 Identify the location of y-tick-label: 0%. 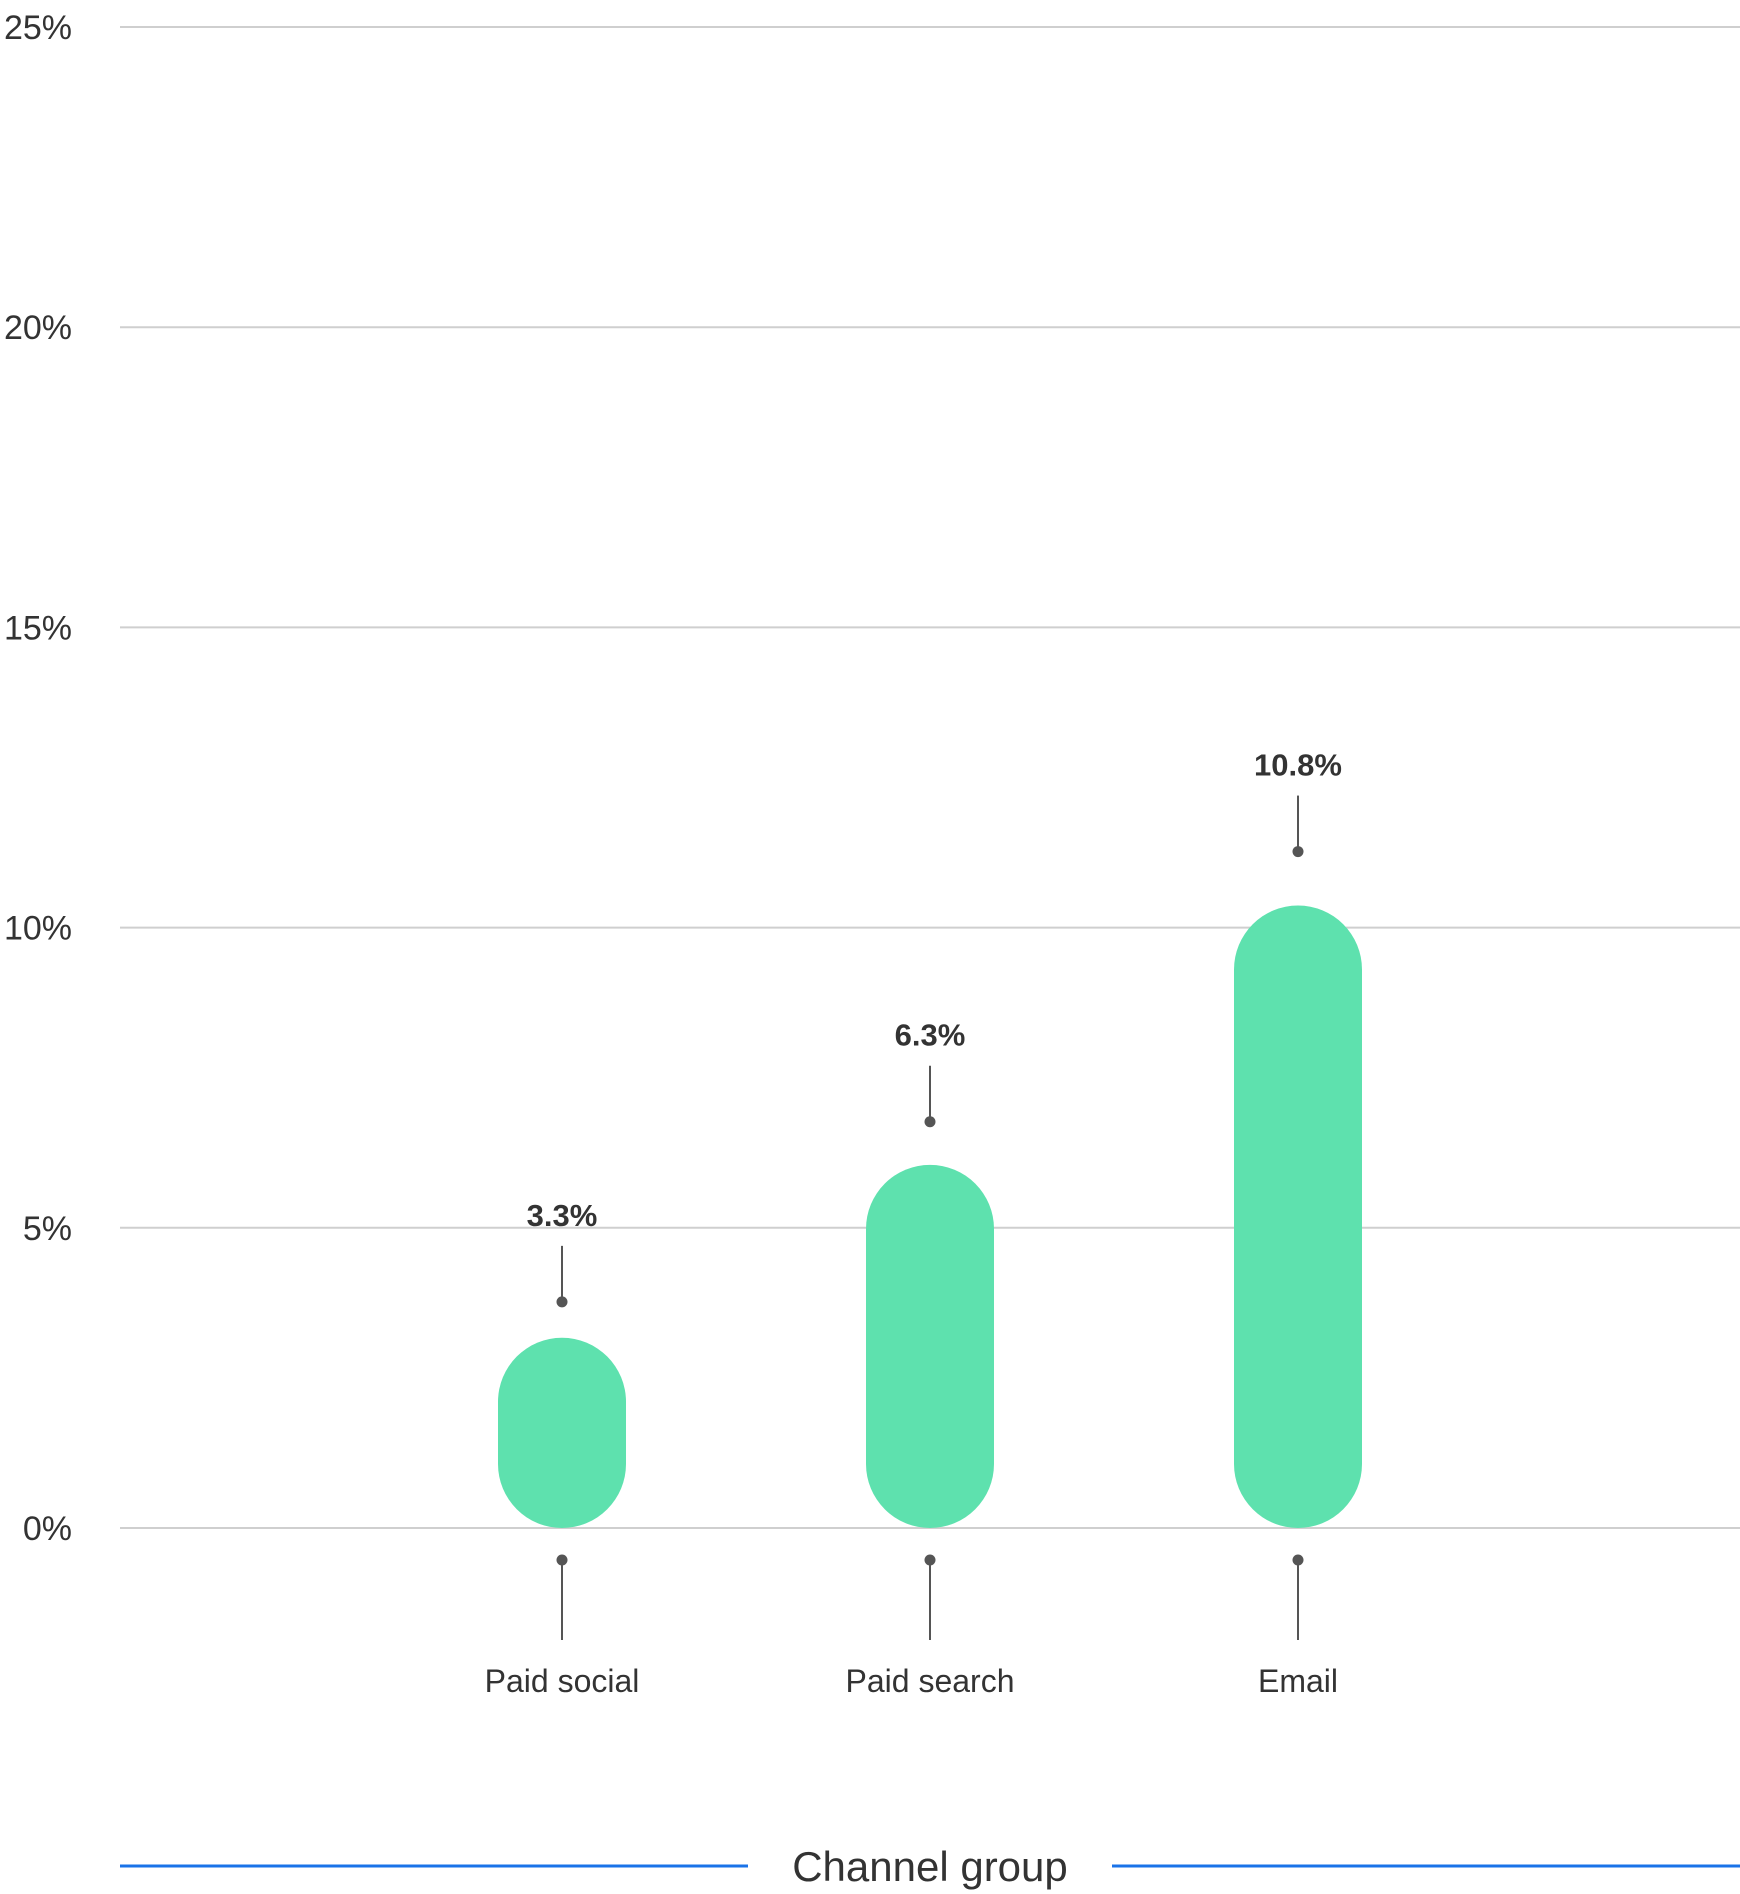
(47, 1529).